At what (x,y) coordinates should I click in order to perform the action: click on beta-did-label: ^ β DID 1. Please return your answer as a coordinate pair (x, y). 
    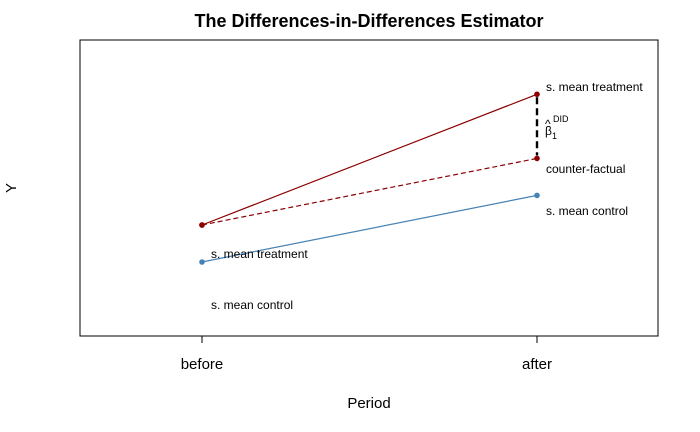
    Looking at the image, I should click on (557, 127).